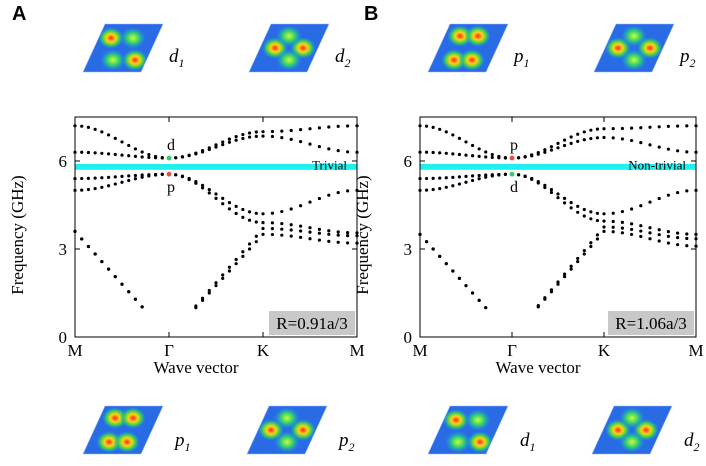 Image resolution: width=706 pixels, height=466 pixels. What do you see at coordinates (63, 337) in the screenshot?
I see `y-tick-label: 0` at bounding box center [63, 337].